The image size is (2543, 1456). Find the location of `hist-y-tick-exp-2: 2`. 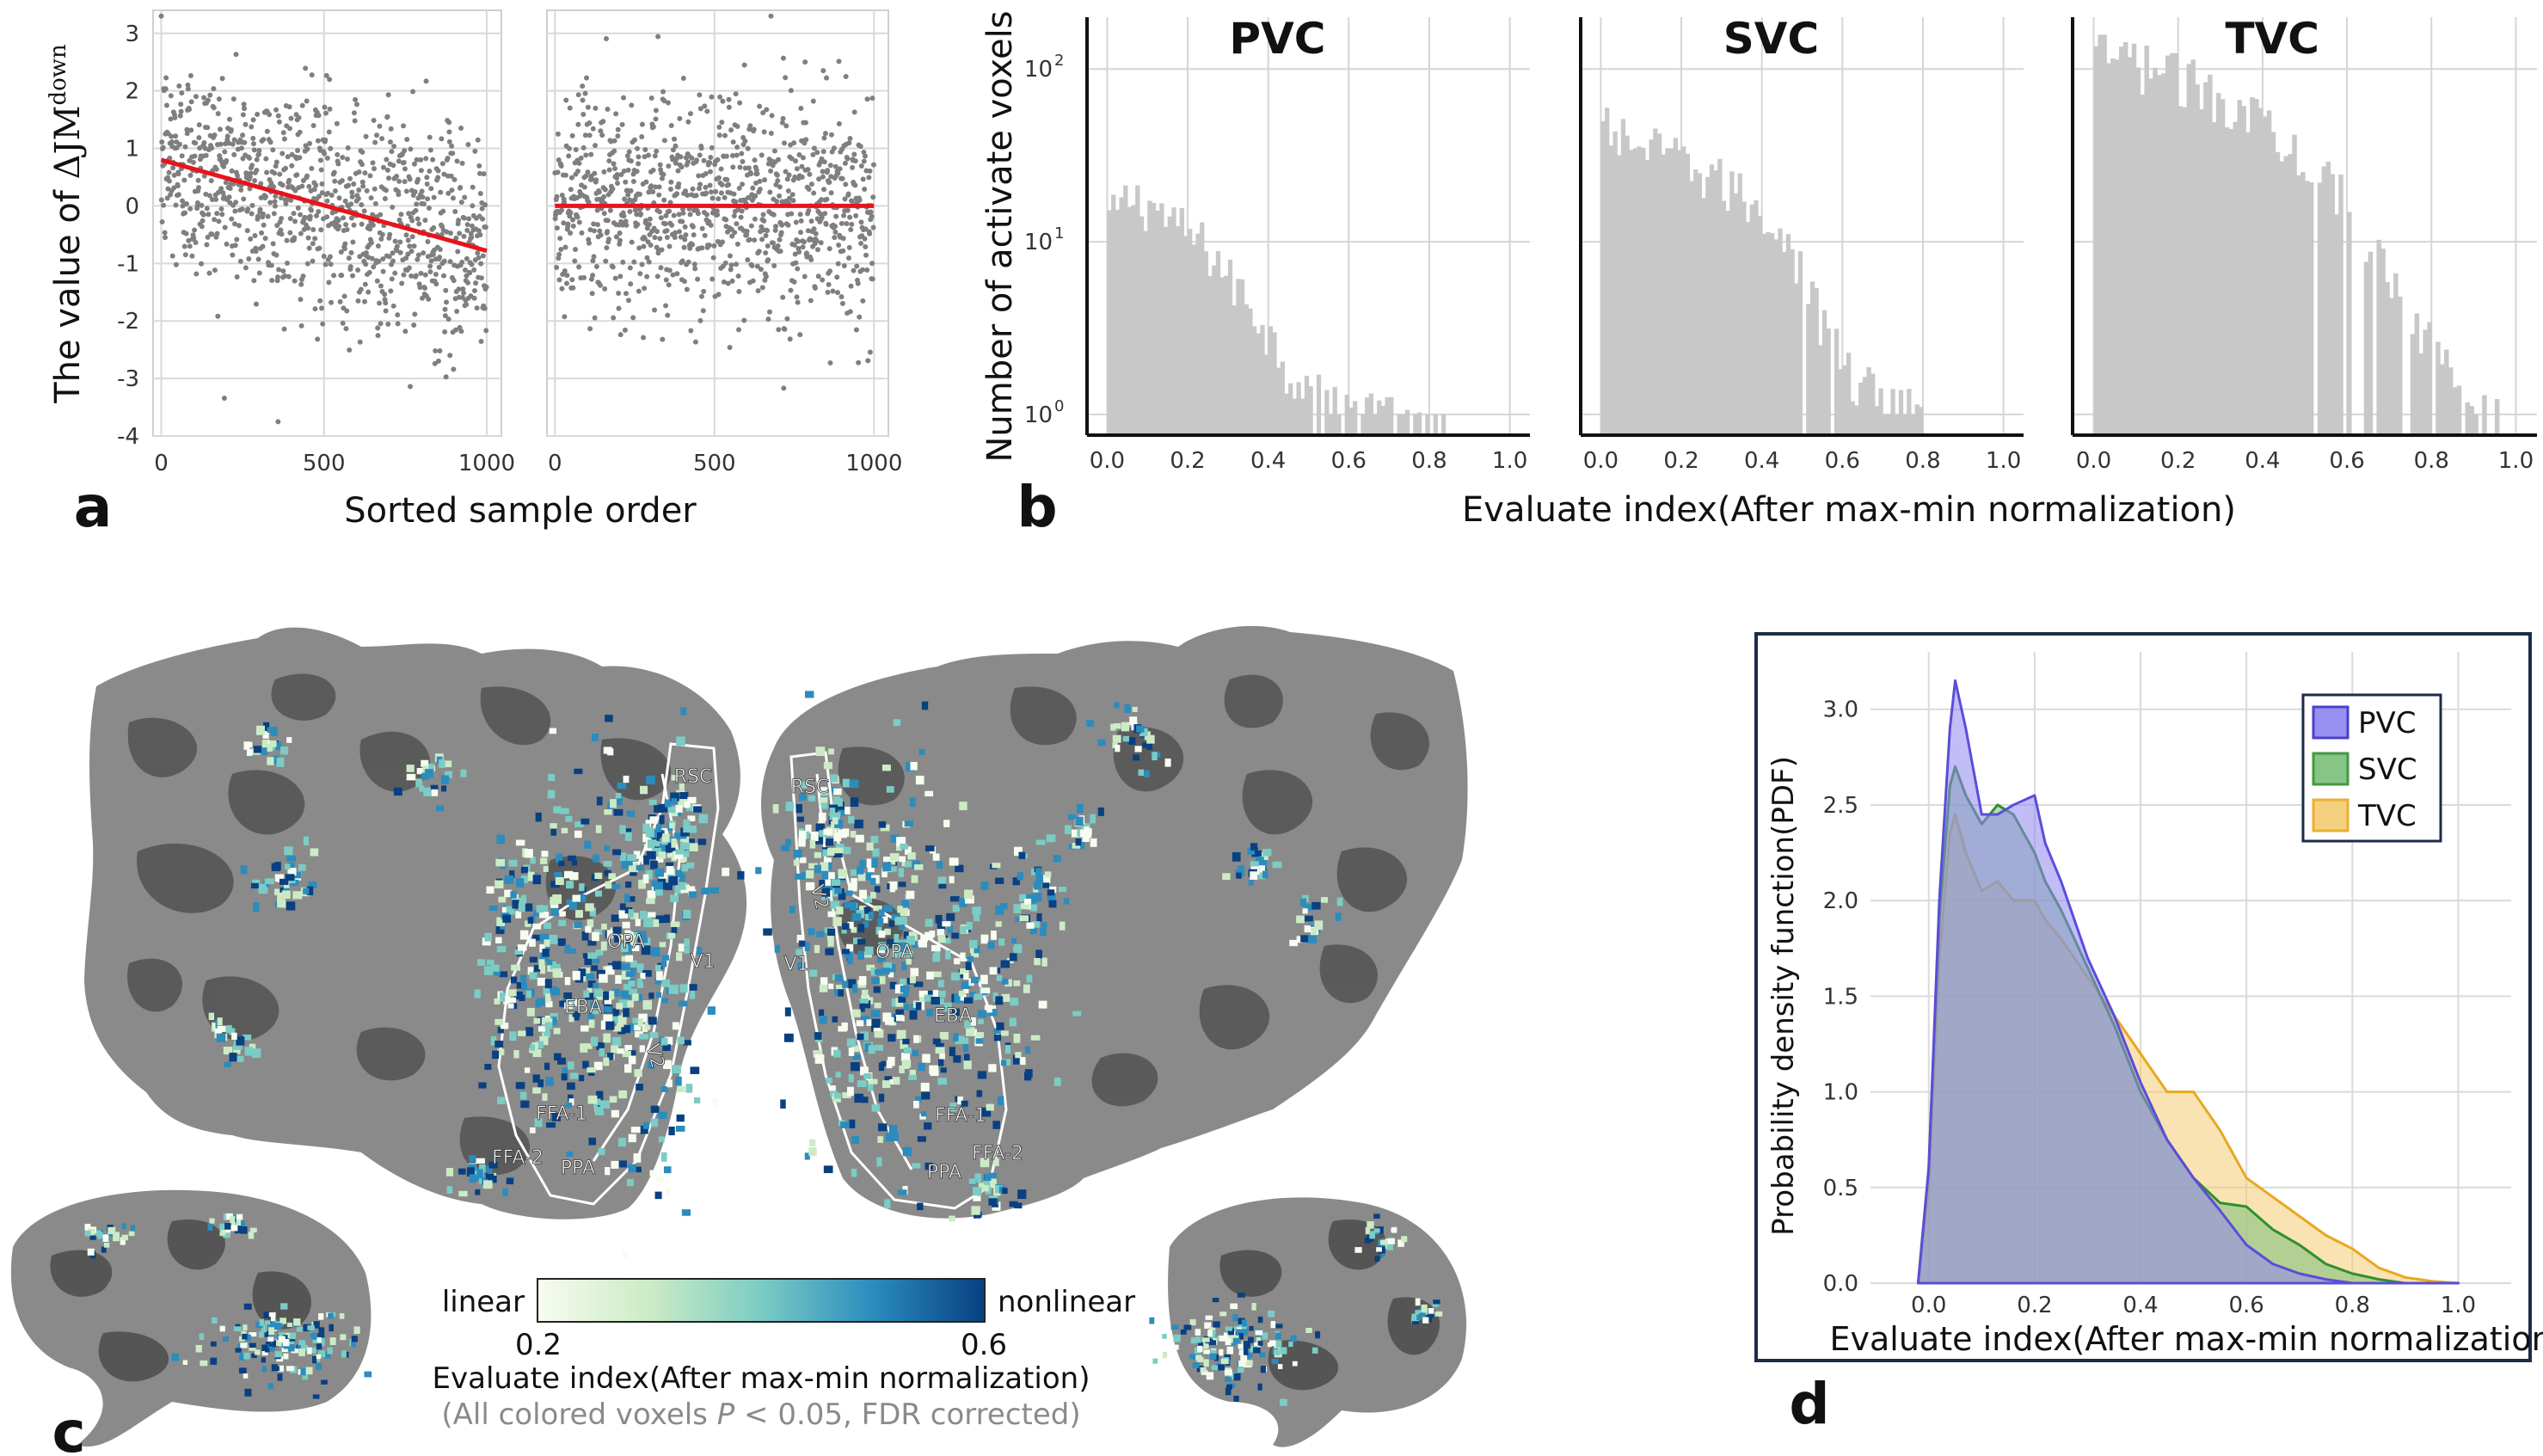

hist-y-tick-exp-2: 2 is located at coordinates (1059, 61).